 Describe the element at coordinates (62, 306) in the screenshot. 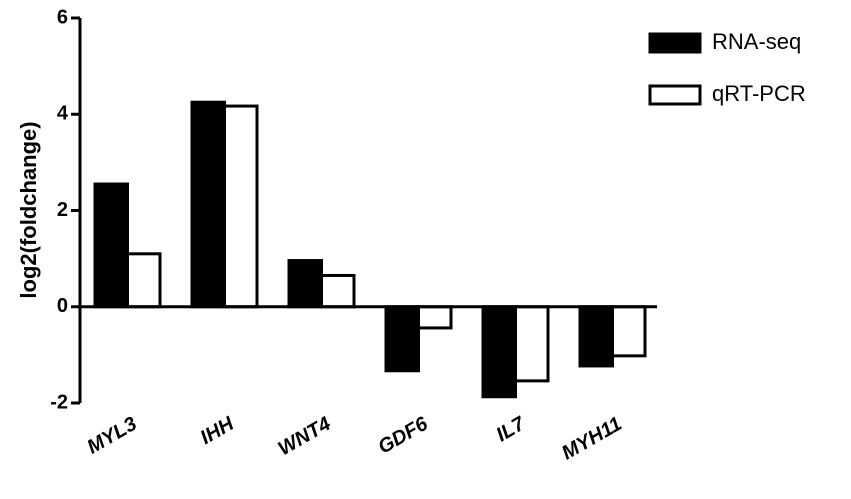

I see `y-tick-label: 0` at that location.